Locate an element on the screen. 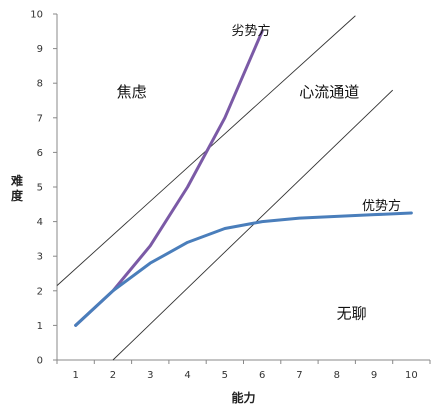  series-name-label: 优势方 is located at coordinates (381, 206).